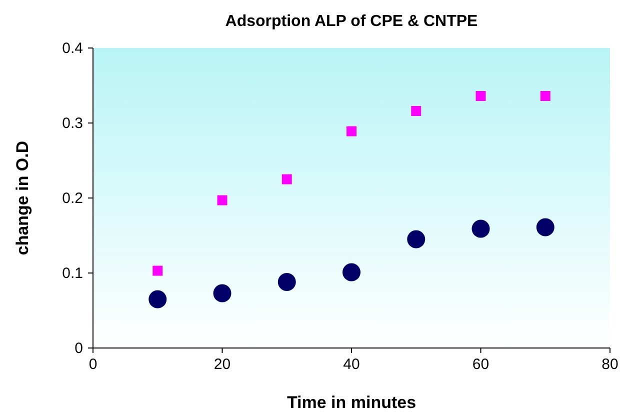 The width and height of the screenshot is (624, 414). What do you see at coordinates (22, 198) in the screenshot?
I see `y-axis-title: change in O.D` at bounding box center [22, 198].